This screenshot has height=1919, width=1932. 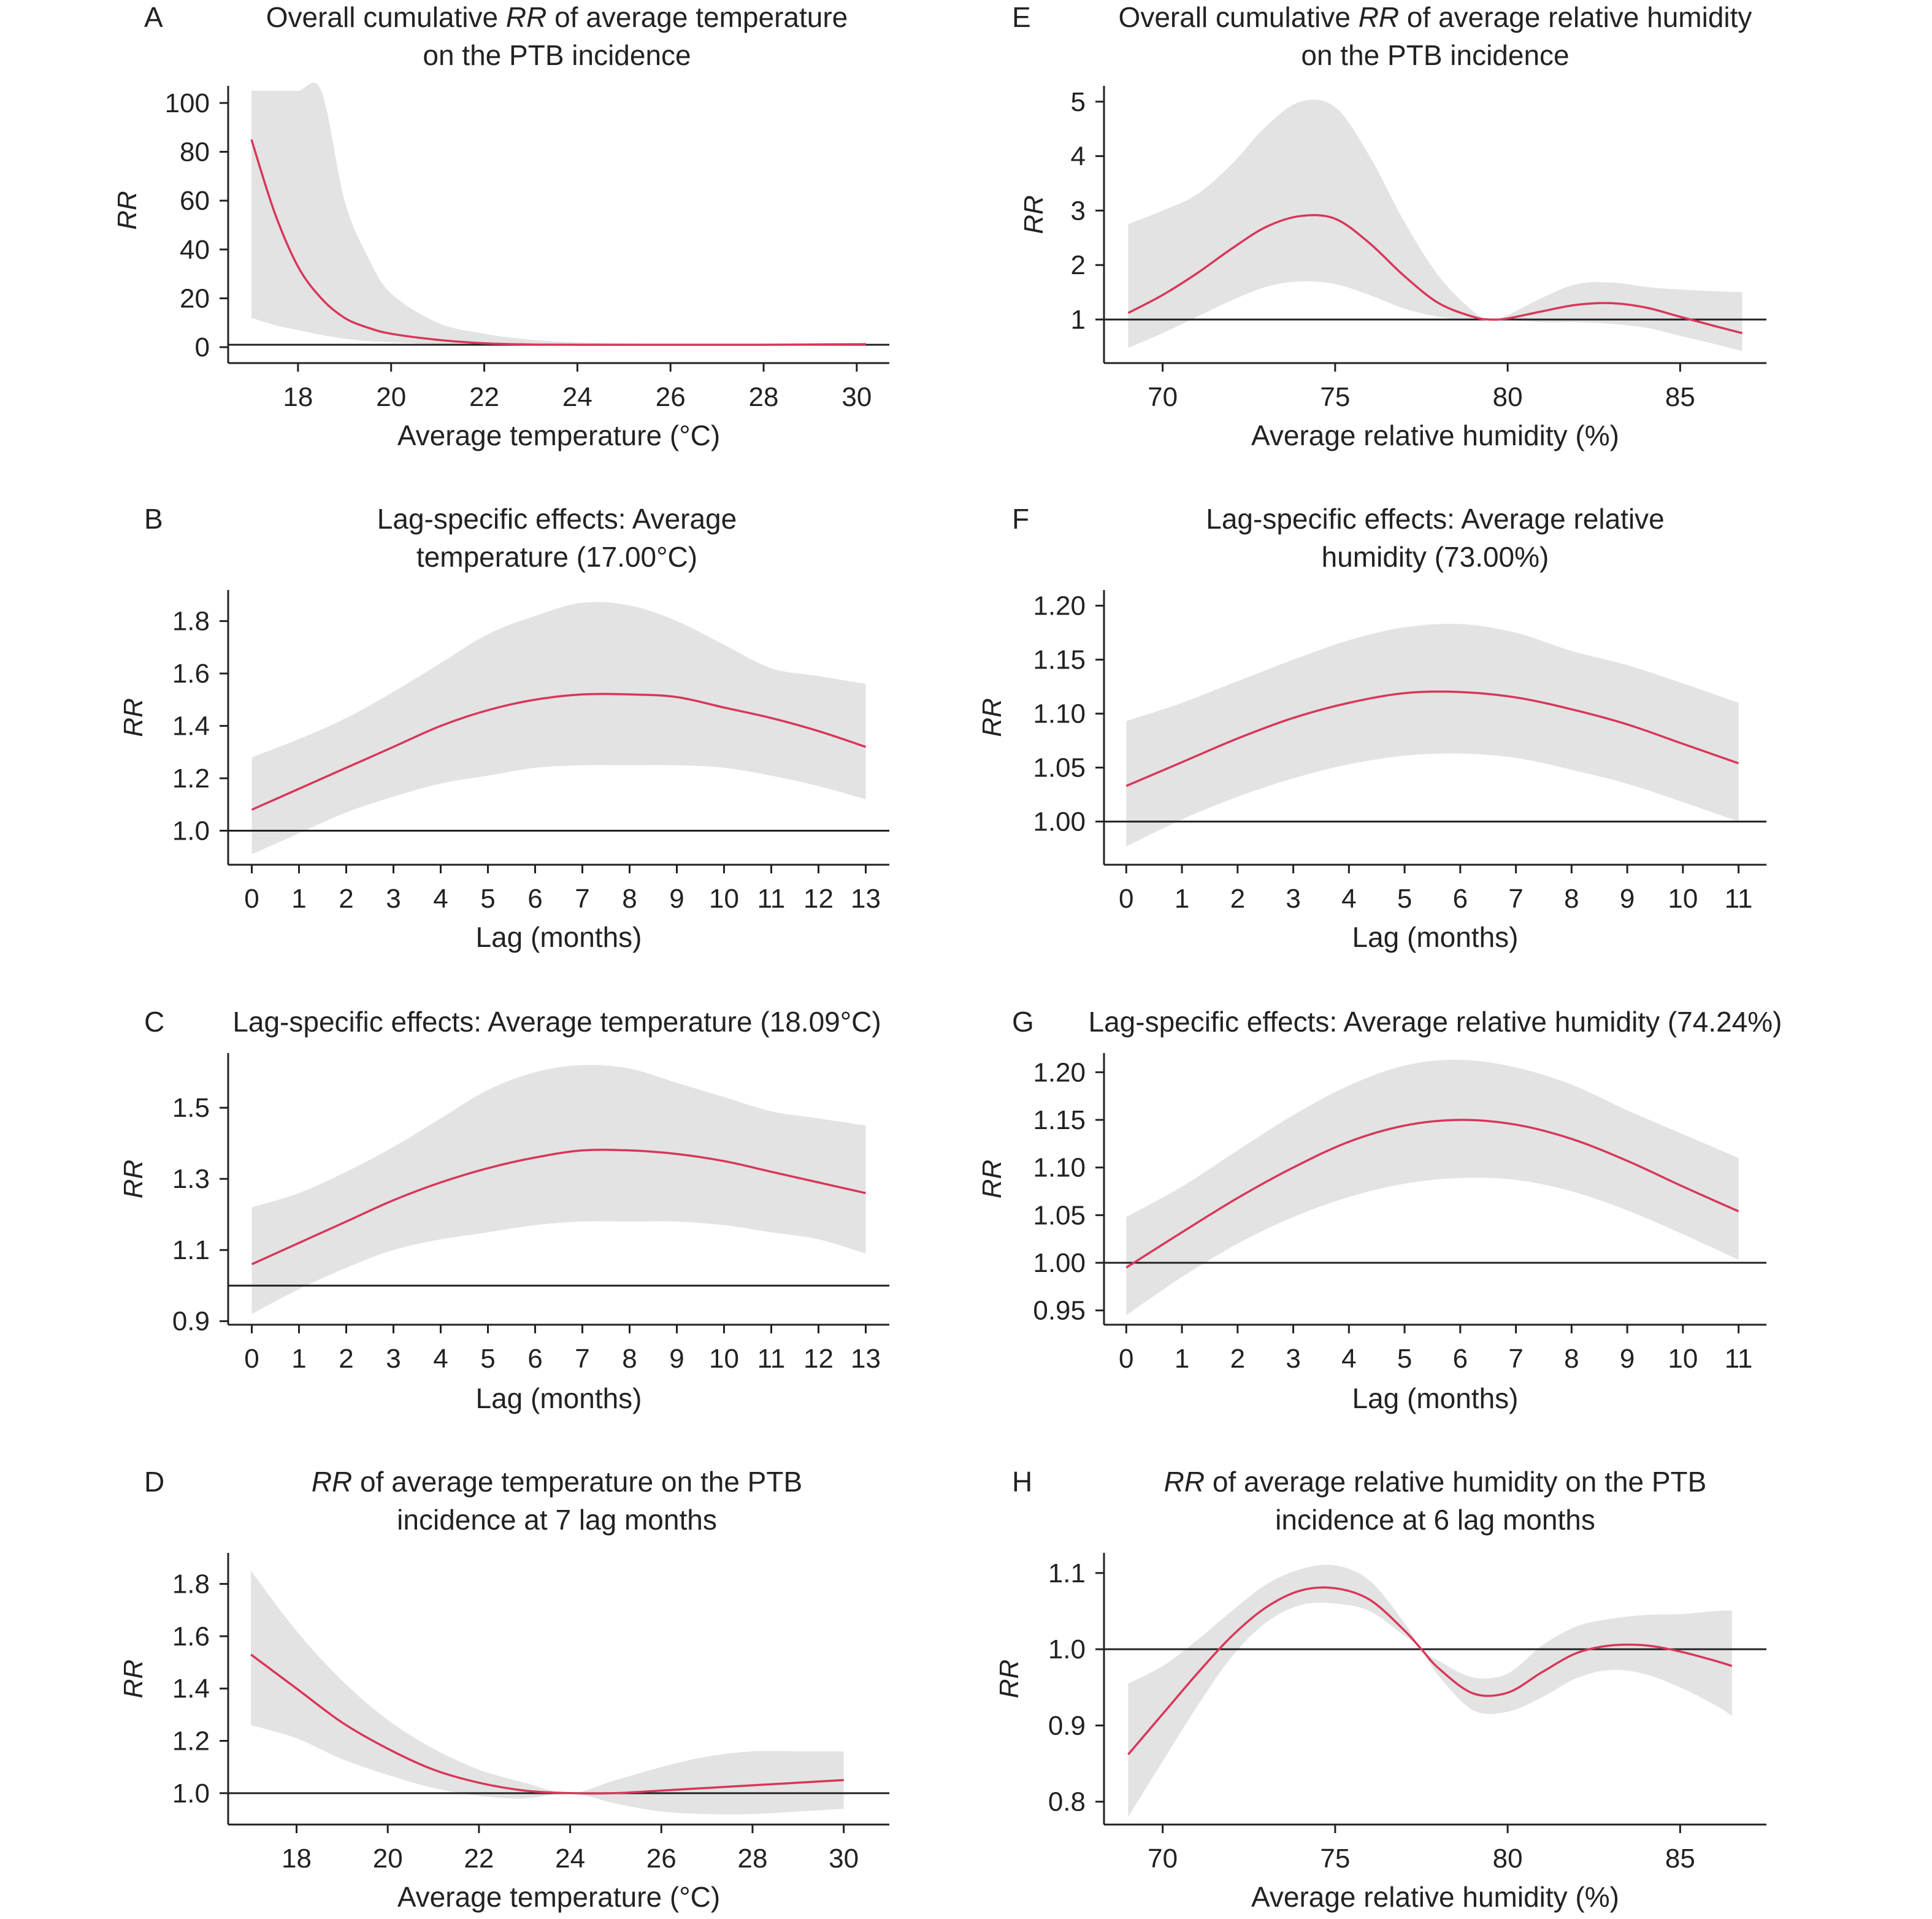 What do you see at coordinates (1078, 265) in the screenshot?
I see `y-tick-label: 2` at bounding box center [1078, 265].